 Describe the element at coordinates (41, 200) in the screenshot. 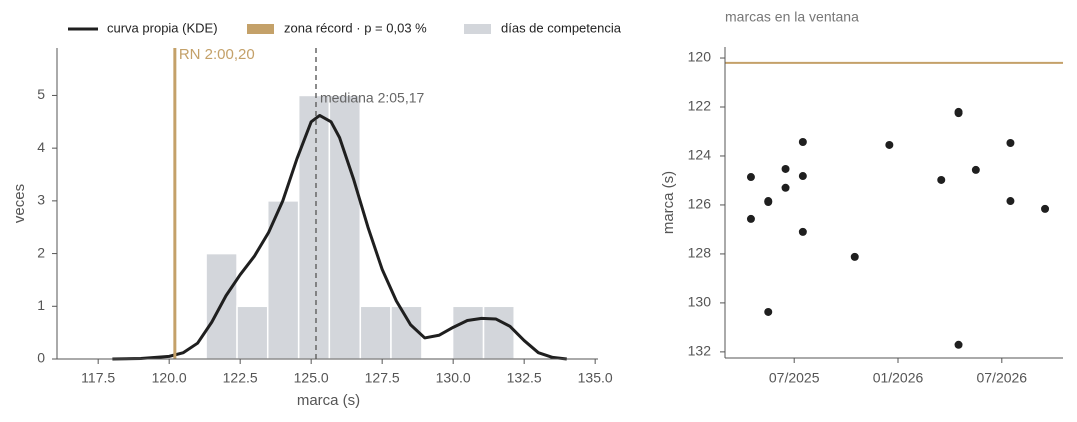

I see `y-tick-label: 3` at that location.